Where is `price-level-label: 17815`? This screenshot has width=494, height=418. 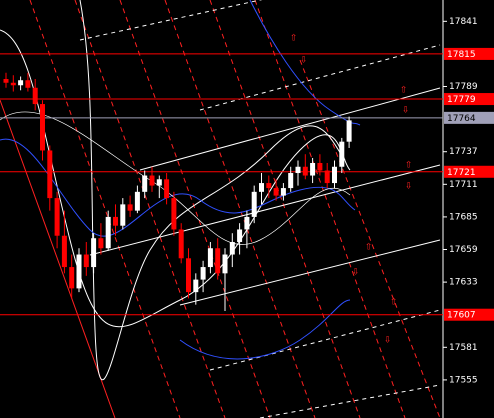 price-level-label: 17815 is located at coordinates (461, 55).